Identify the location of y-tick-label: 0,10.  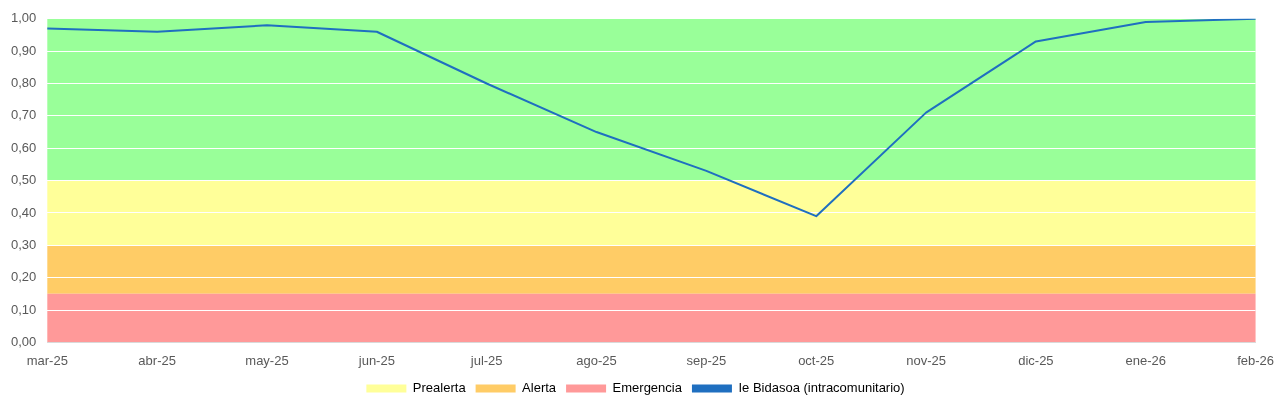
(23, 309).